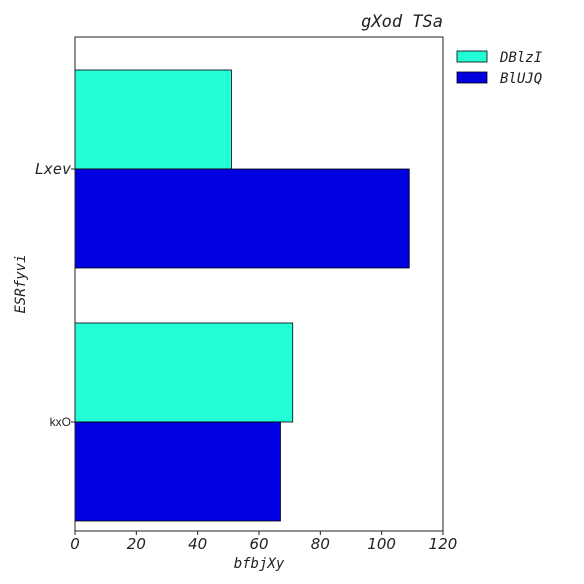 This screenshot has width=584, height=584. What do you see at coordinates (499, 68) in the screenshot?
I see `legend: DBlzI BlUJQ` at bounding box center [499, 68].